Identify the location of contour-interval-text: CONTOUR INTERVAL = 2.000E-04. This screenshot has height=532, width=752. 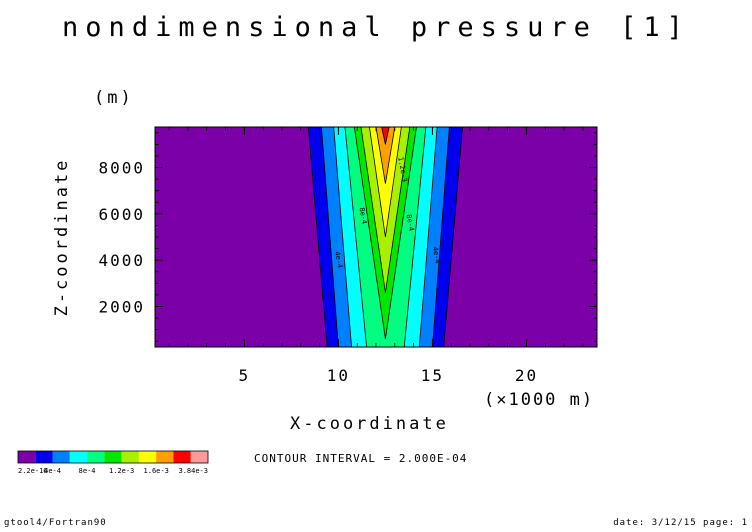
(361, 458).